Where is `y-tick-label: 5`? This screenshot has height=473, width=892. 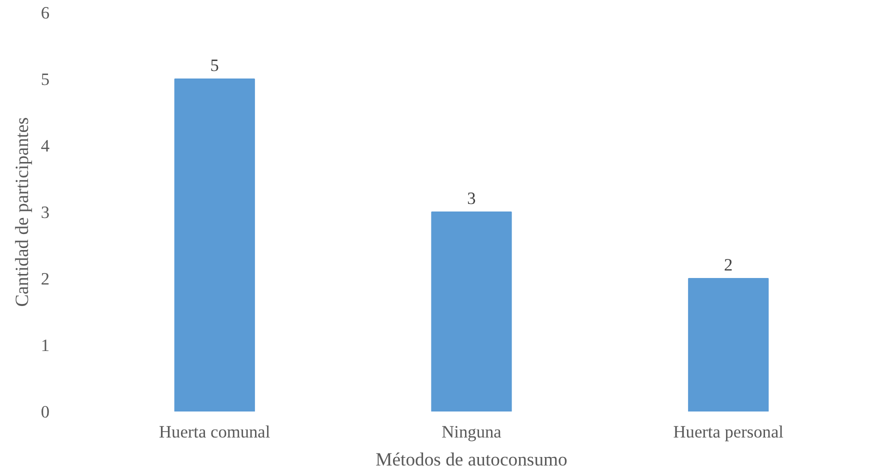
y-tick-label: 5 is located at coordinates (45, 79).